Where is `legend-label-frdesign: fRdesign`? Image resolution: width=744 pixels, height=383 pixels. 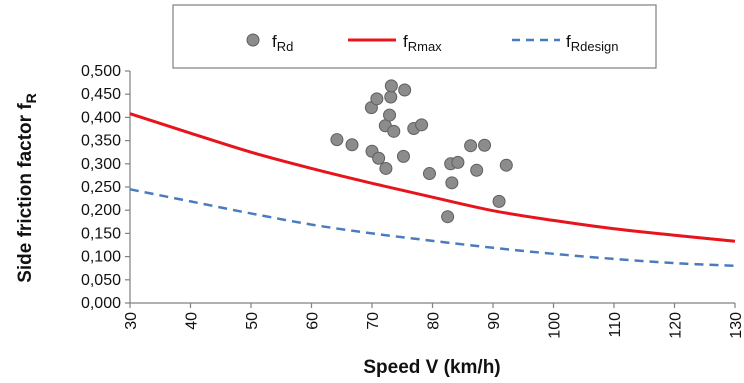 legend-label-frdesign: fRdesign is located at coordinates (592, 43).